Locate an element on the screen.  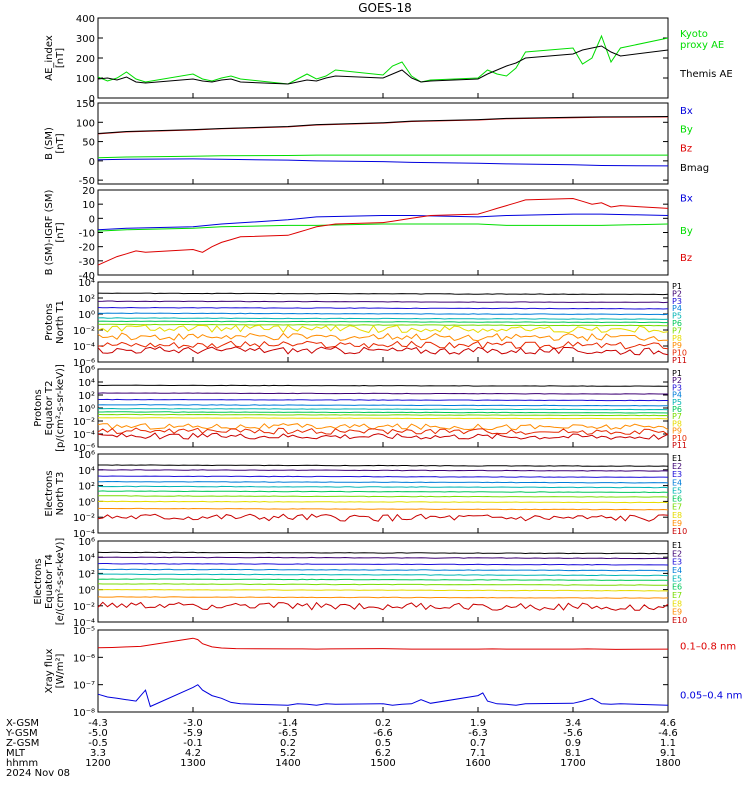
x-axis-value-x-gsm-3: 0.2 is located at coordinates (383, 723).